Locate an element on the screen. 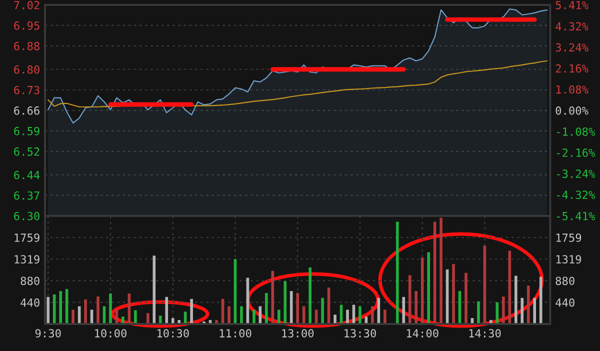 The height and width of the screenshot is (351, 600). x-tick-label: 9:30 is located at coordinates (48, 333).